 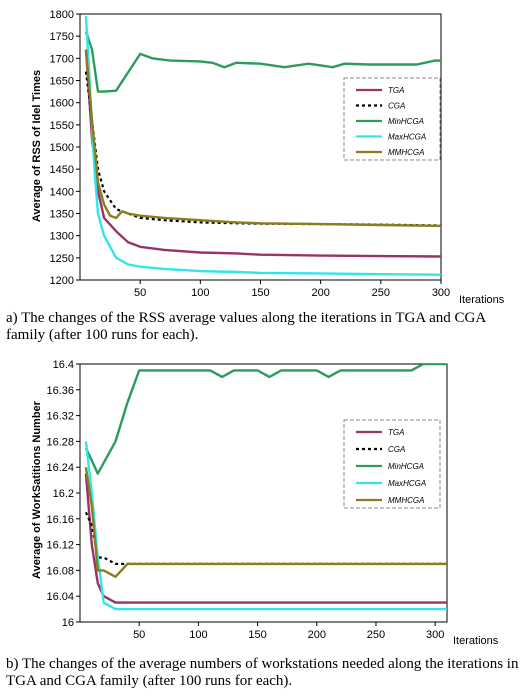 I want to click on y-tick-label: 16.24, so click(x=60, y=468).